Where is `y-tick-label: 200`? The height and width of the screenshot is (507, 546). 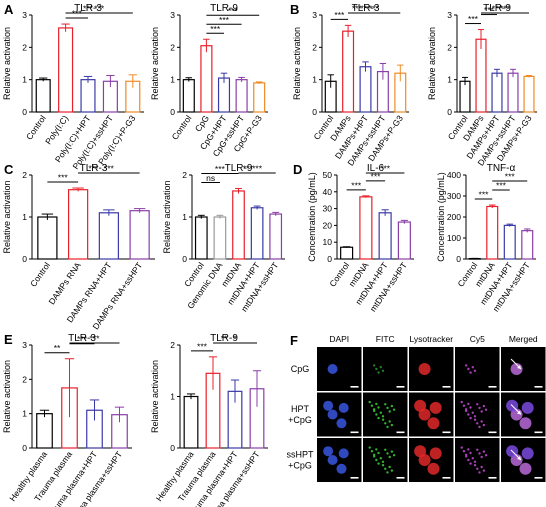
y-tick-label: 200 is located at coordinates (454, 217).